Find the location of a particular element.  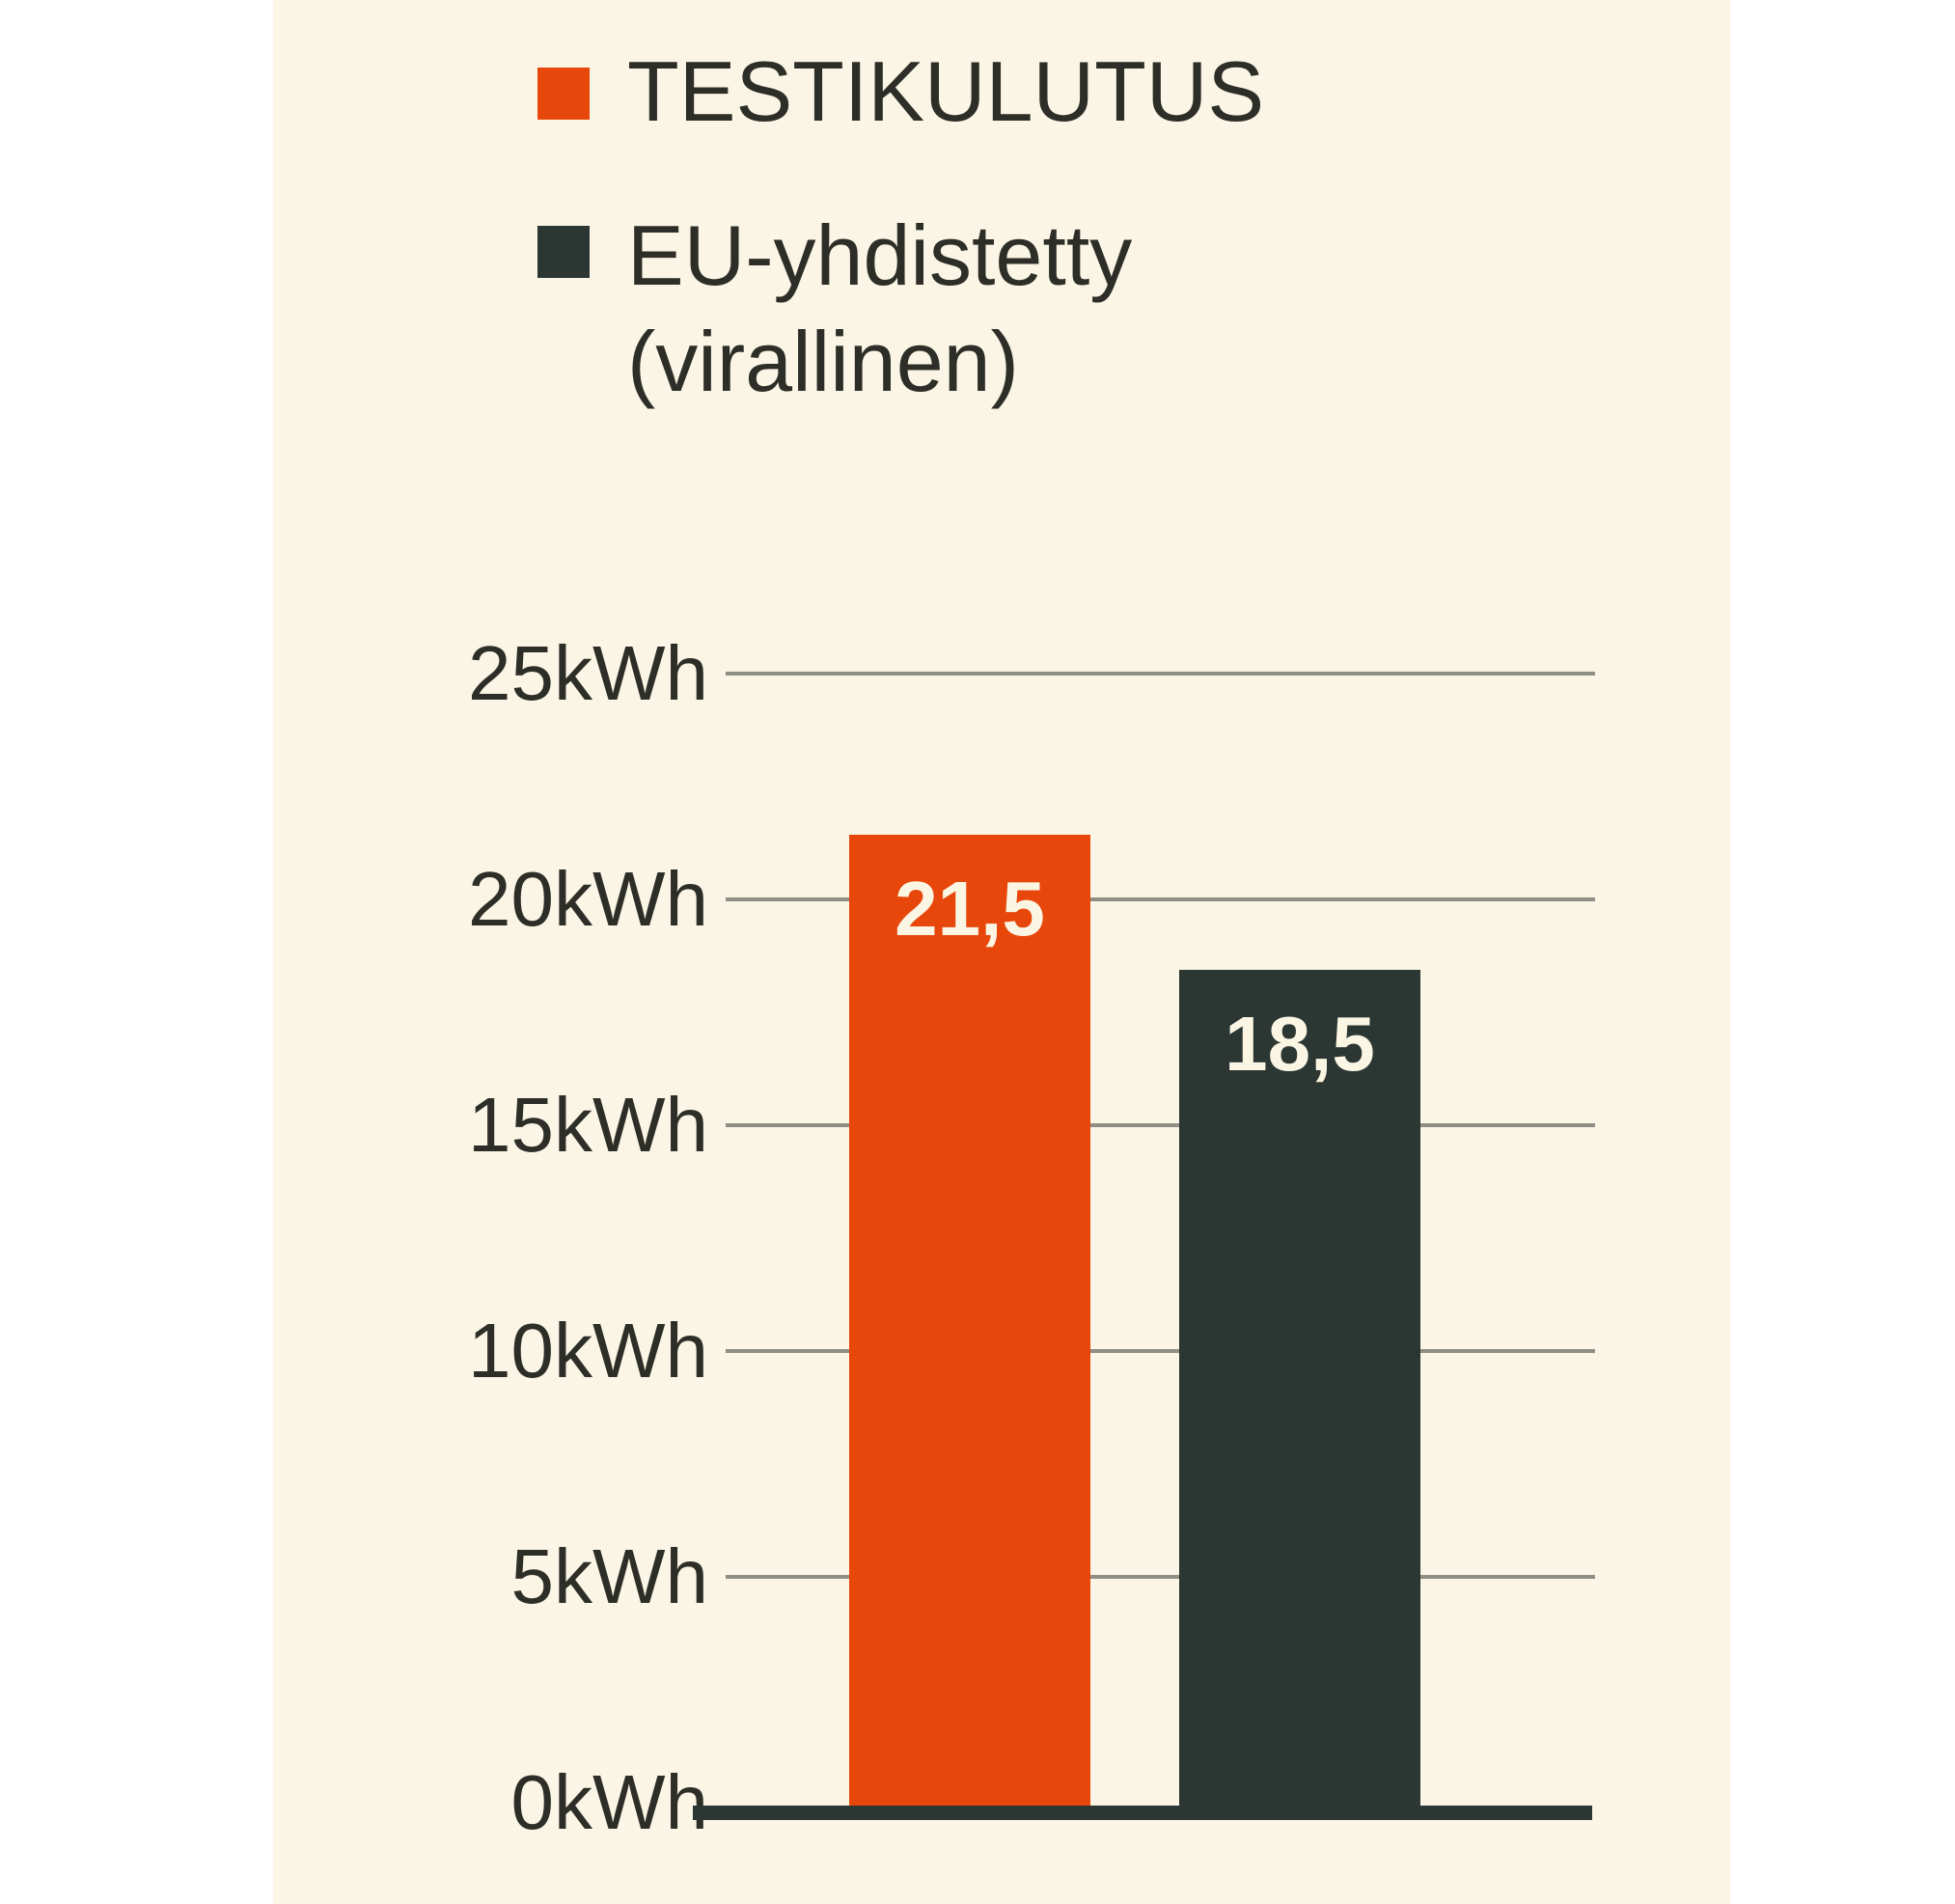

y-axis-label-15kwh: 15kWh is located at coordinates (588, 1125).